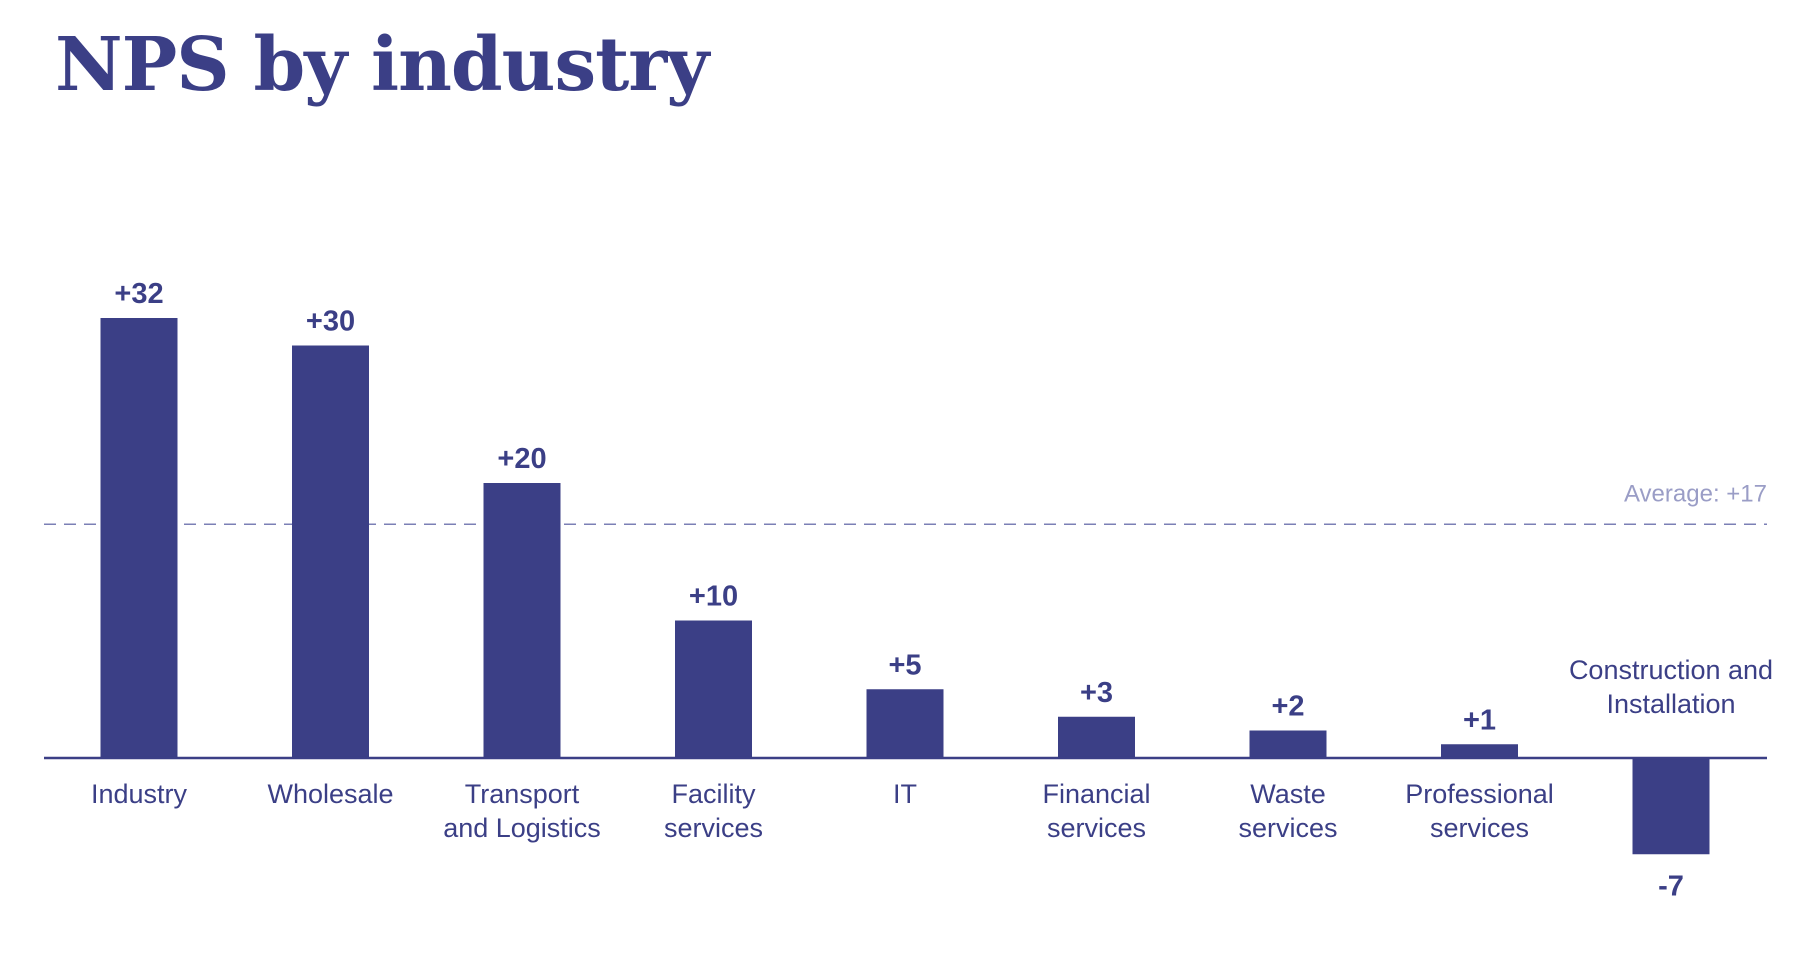 The height and width of the screenshot is (961, 1801). Describe the element at coordinates (330, 322) in the screenshot. I see `value-label: +30` at that location.